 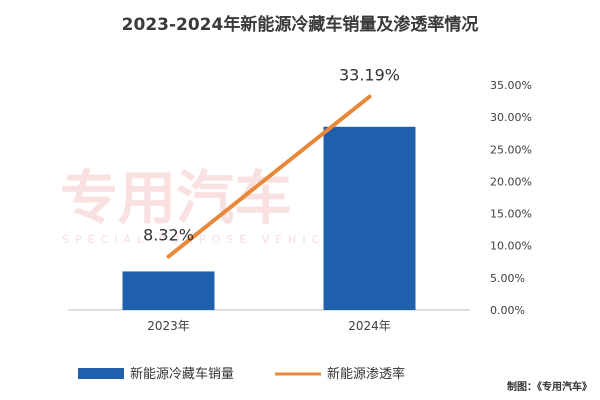 I want to click on legend-line-label: 新能源渗透率, so click(x=366, y=374).